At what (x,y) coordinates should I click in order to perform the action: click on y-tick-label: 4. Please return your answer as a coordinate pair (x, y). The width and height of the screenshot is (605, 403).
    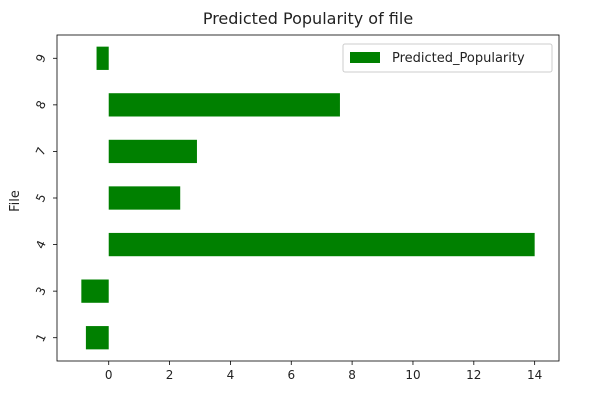
    Looking at the image, I should click on (41, 244).